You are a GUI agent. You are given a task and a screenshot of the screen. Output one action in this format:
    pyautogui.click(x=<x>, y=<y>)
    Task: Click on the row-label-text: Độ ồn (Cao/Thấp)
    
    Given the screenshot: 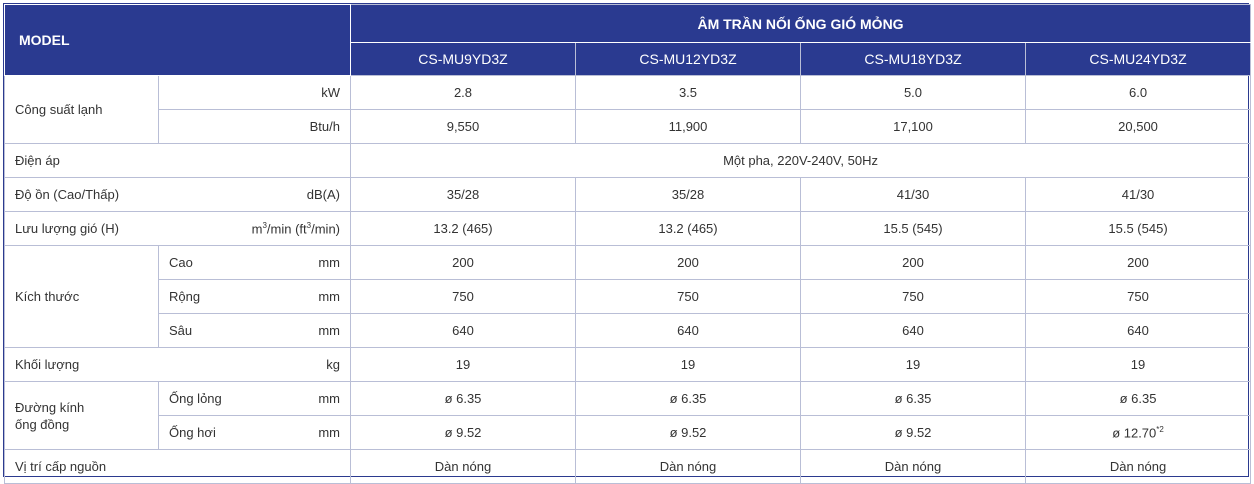 What is the action you would take?
    pyautogui.click(x=67, y=194)
    